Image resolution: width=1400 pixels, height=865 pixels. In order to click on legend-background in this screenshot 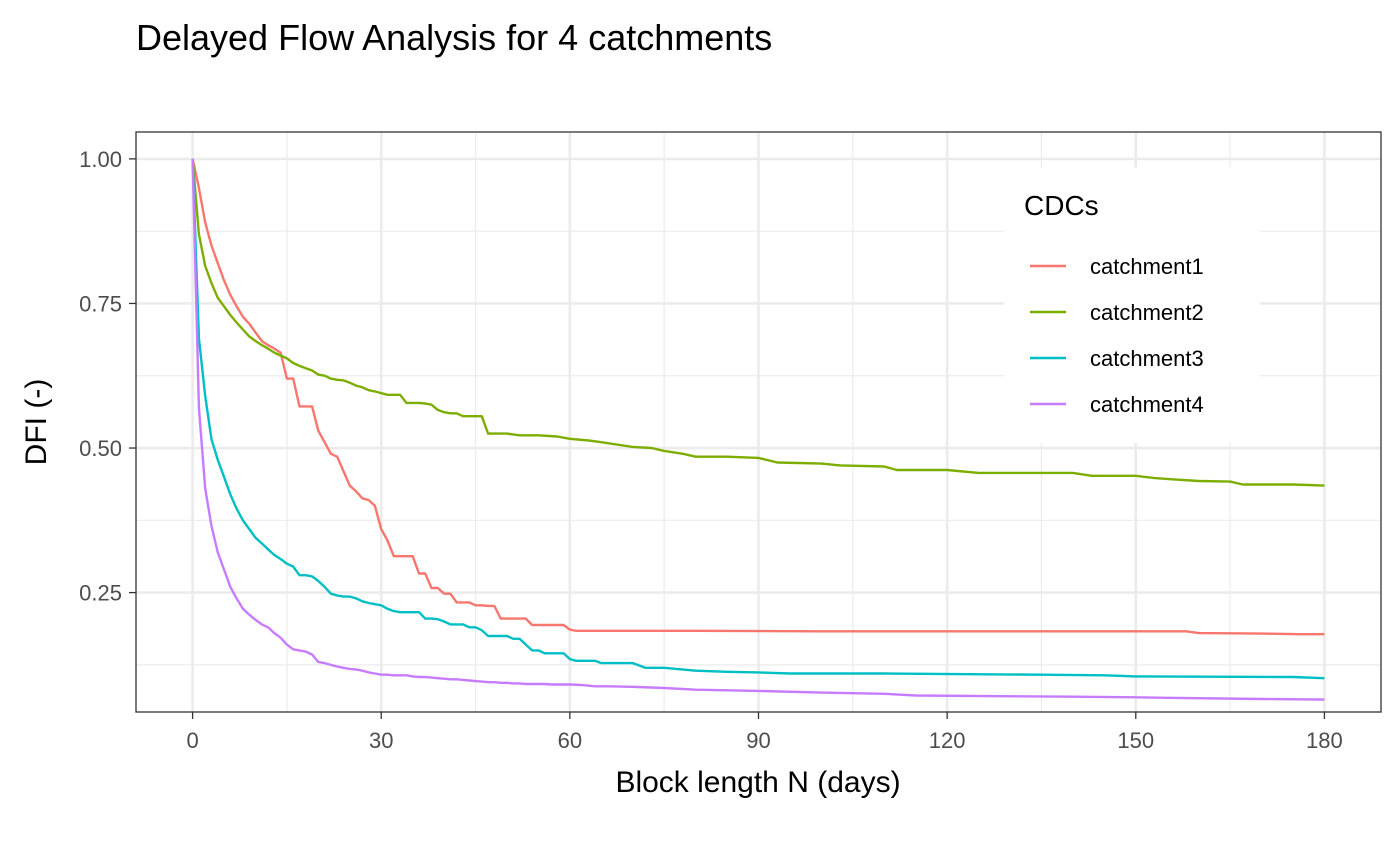, I will do `click(1132, 305)`.